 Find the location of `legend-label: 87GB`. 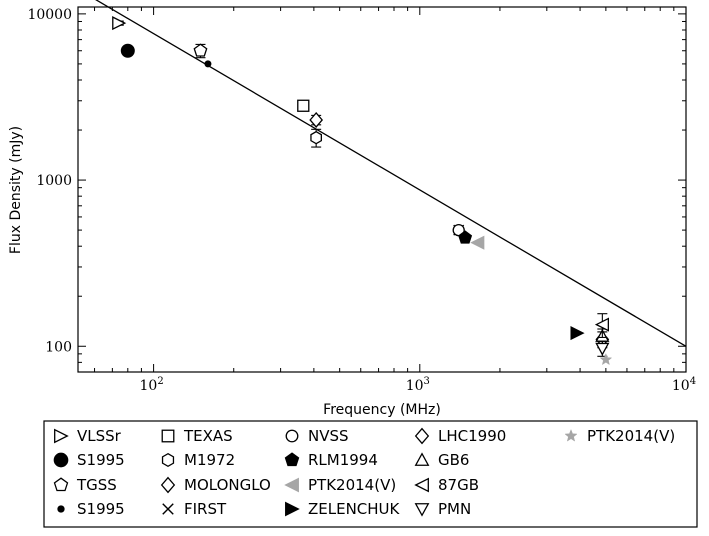

legend-label: 87GB is located at coordinates (458, 485).